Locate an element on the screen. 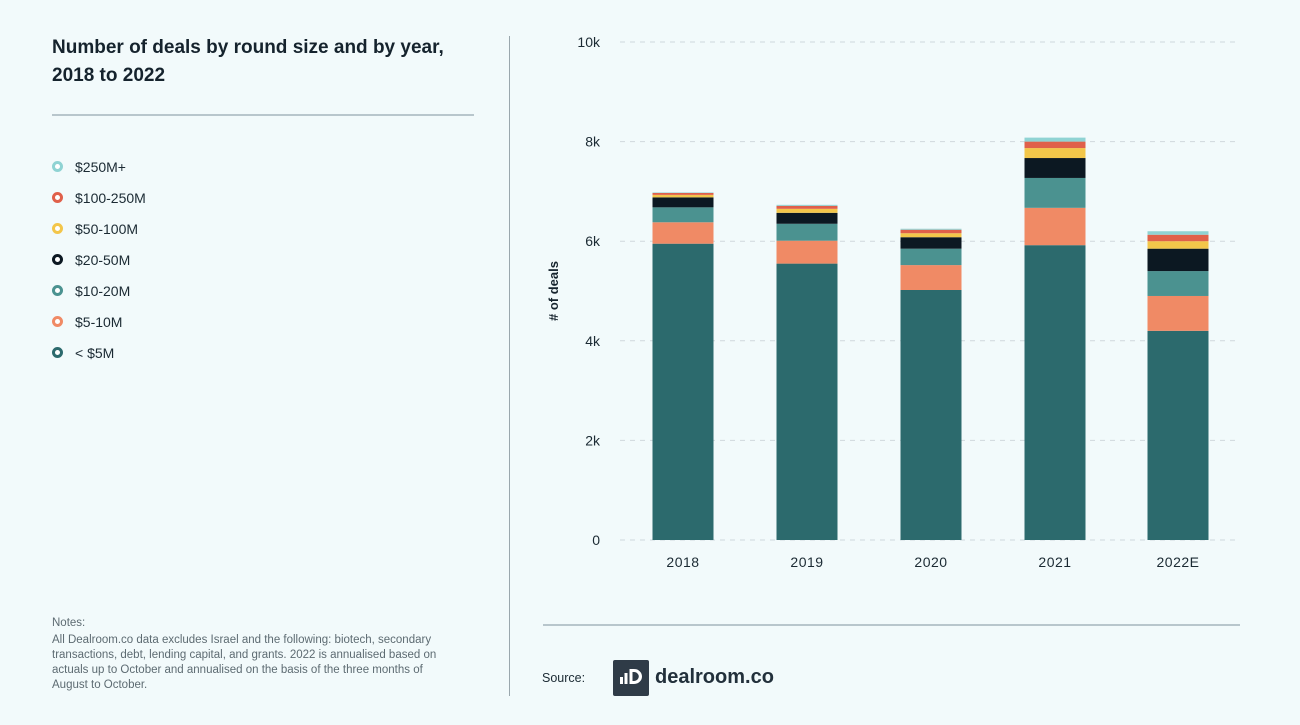 This screenshot has height=725, width=1300. y-tick-label: 2k is located at coordinates (593, 440).